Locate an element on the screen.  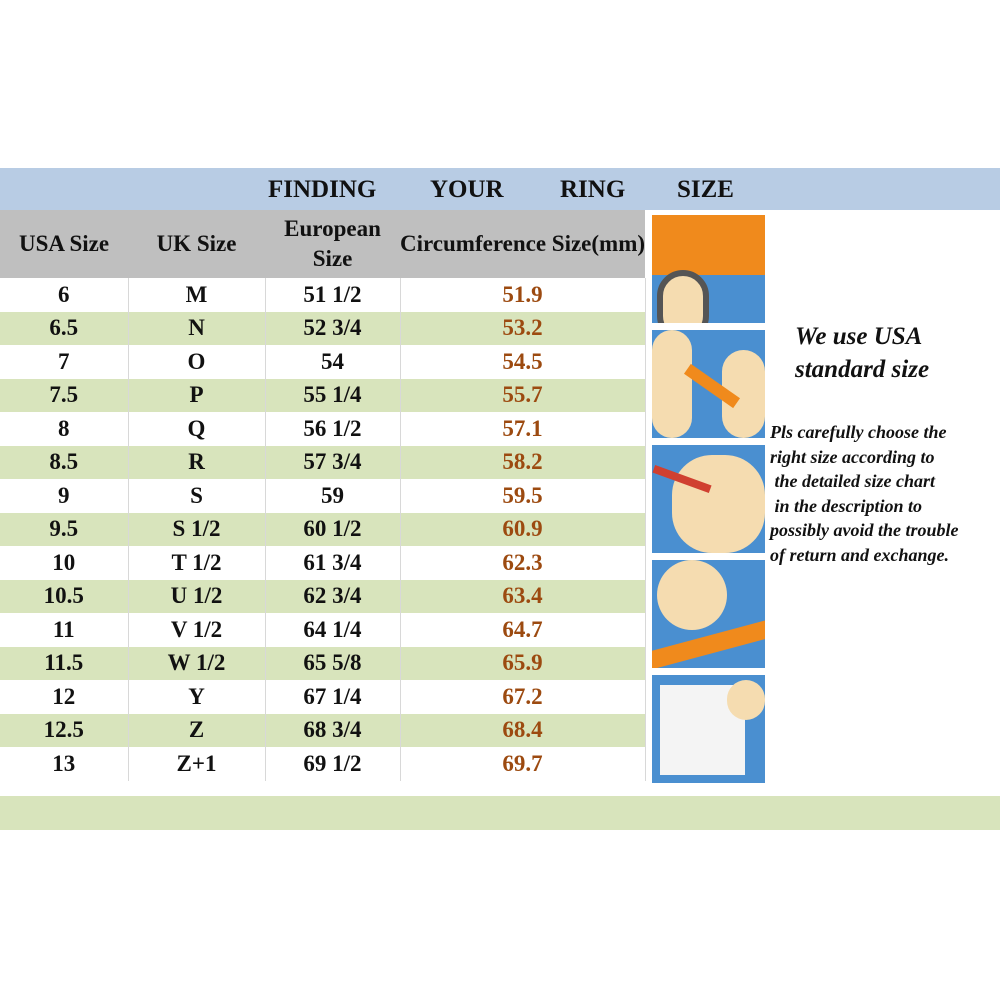
table-row: 9.5 S 1/2 60 1/2 60.9 is located at coordinates (323, 529).